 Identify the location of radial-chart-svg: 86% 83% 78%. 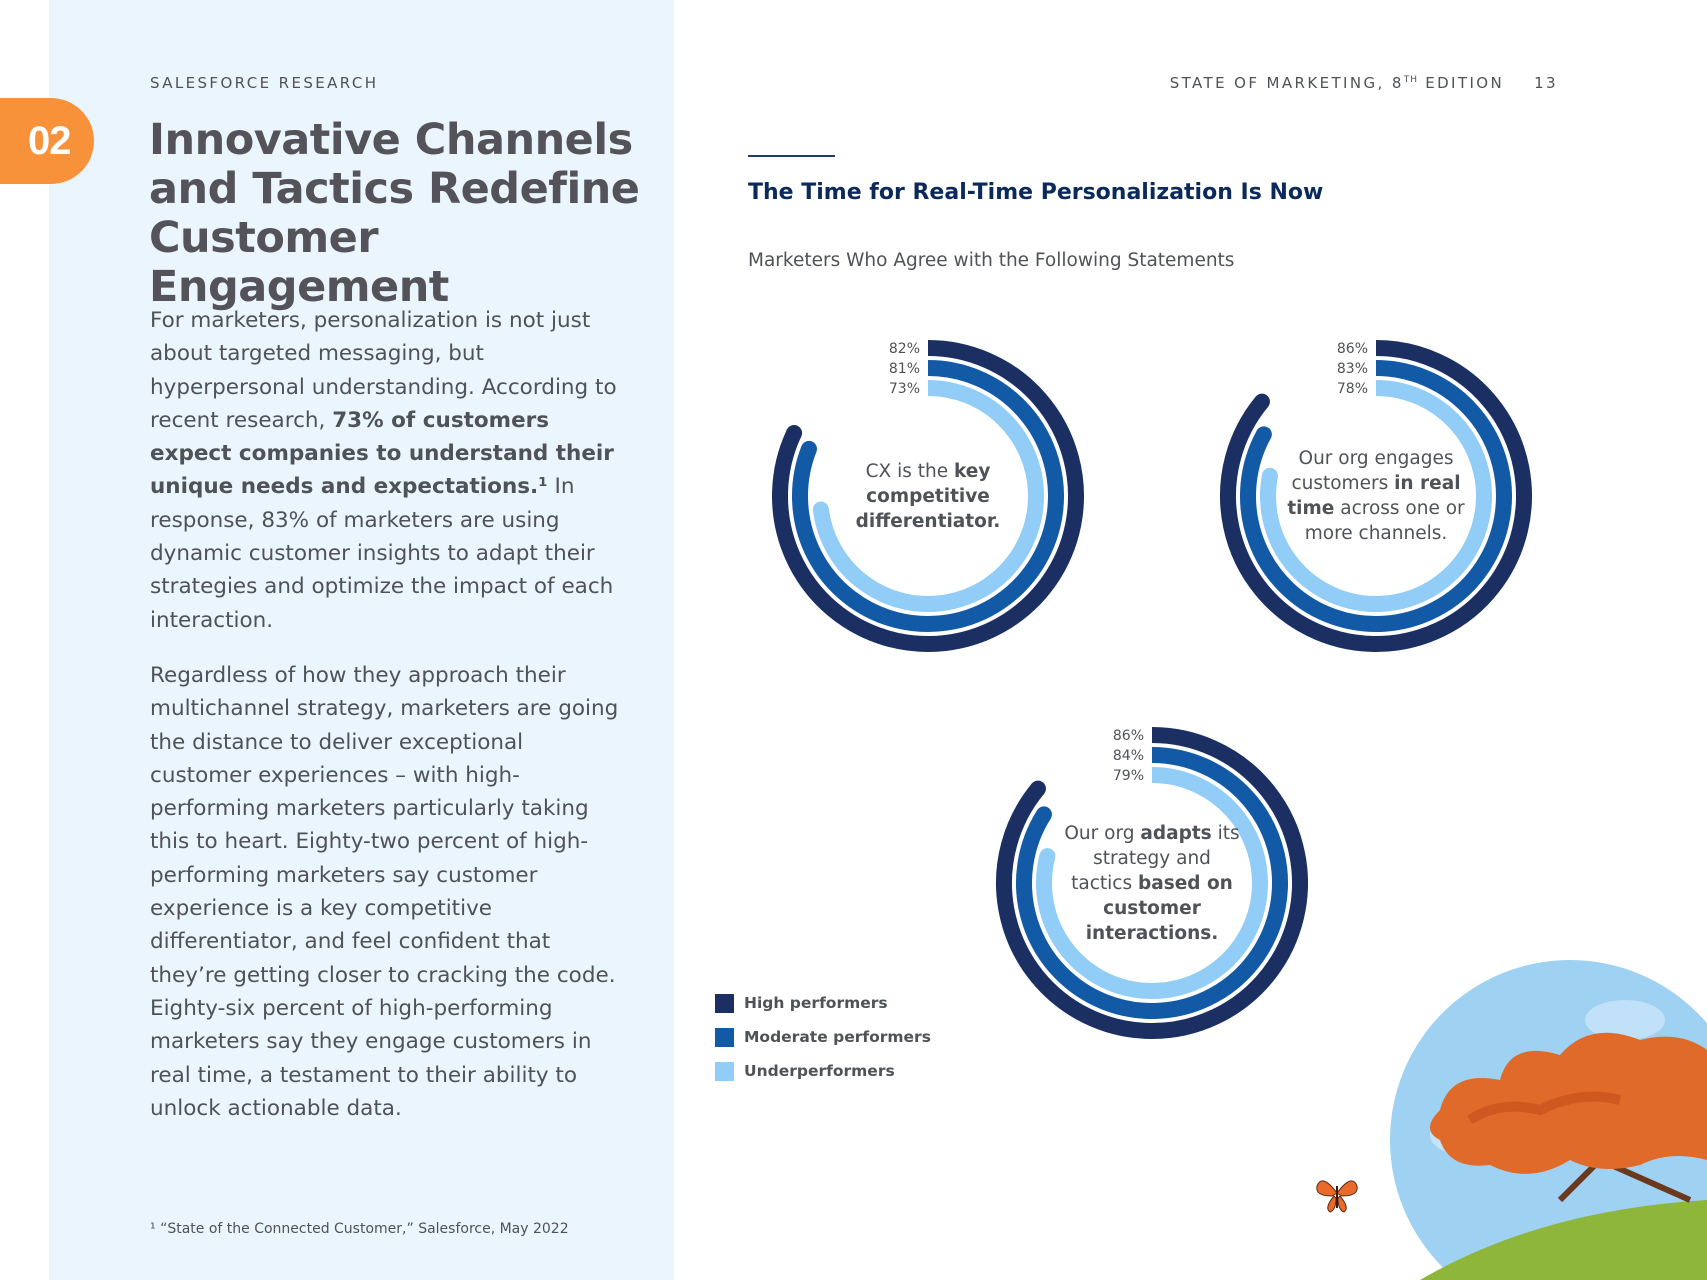
(1376, 496).